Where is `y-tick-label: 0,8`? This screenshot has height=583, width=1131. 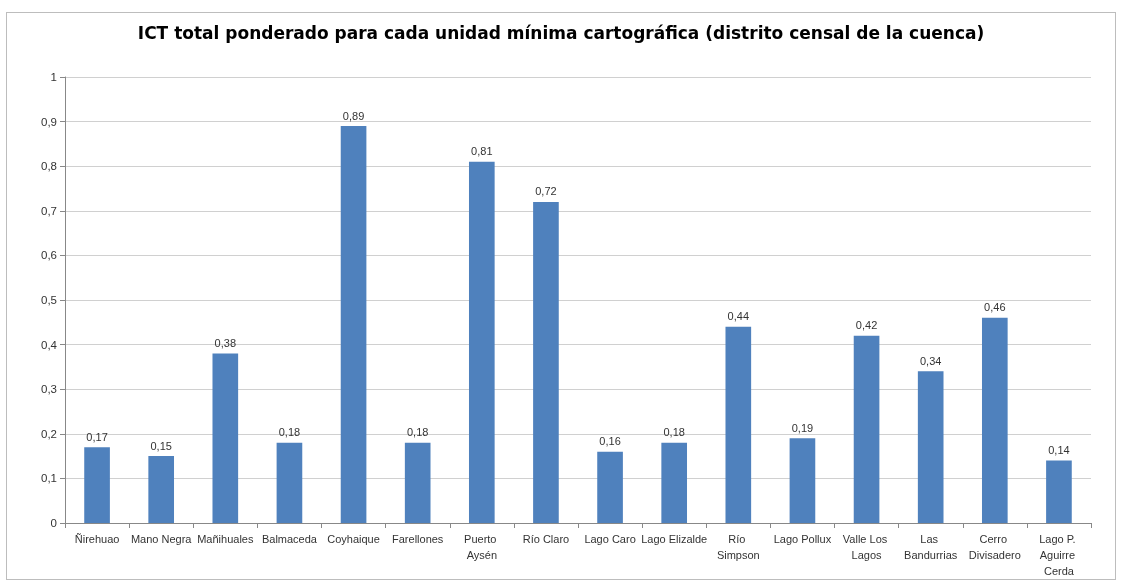
y-tick-label: 0,8 is located at coordinates (49, 166).